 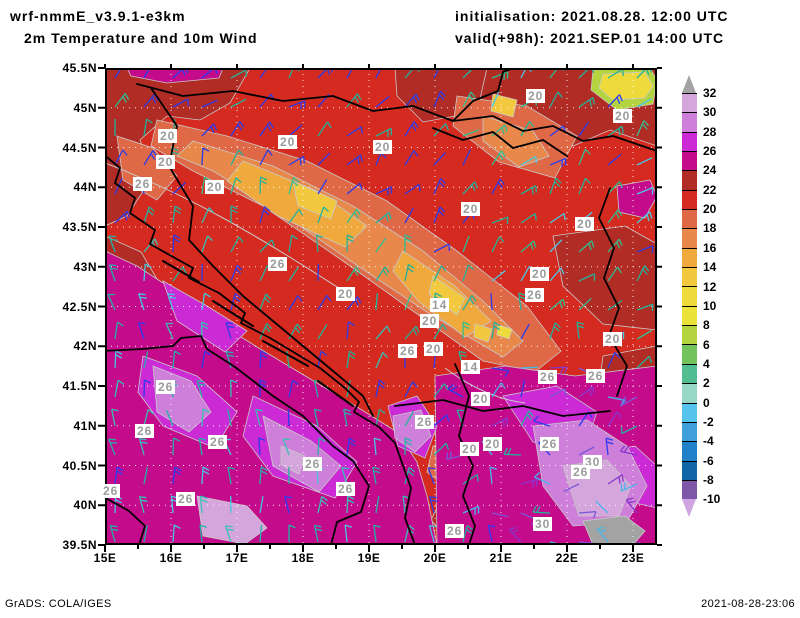 I want to click on lon-axis-label: 22E, so click(x=567, y=558).